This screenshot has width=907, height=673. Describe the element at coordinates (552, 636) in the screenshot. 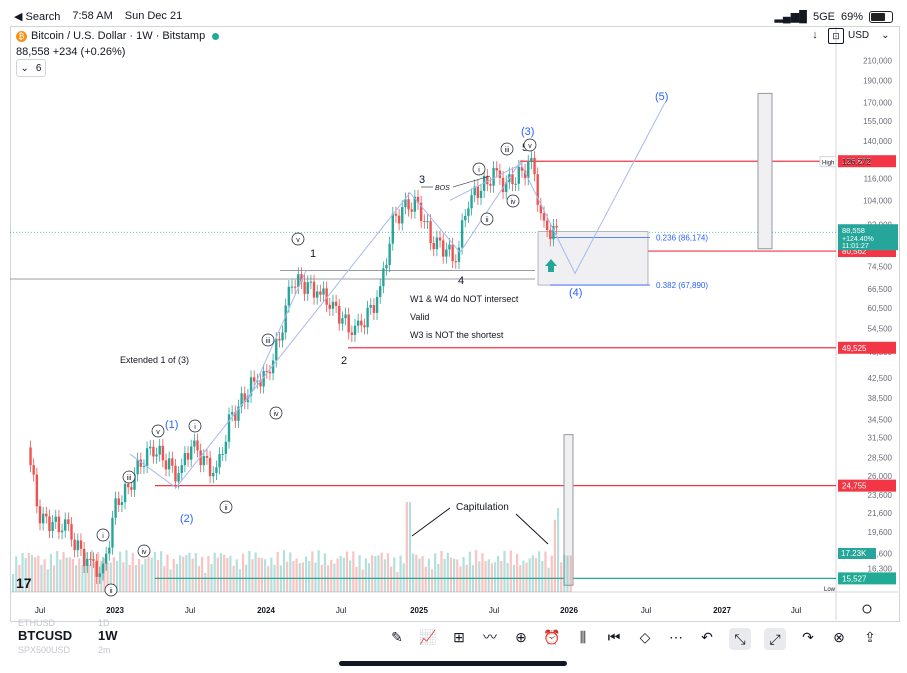

I see `alert-icon: ⏰` at that location.